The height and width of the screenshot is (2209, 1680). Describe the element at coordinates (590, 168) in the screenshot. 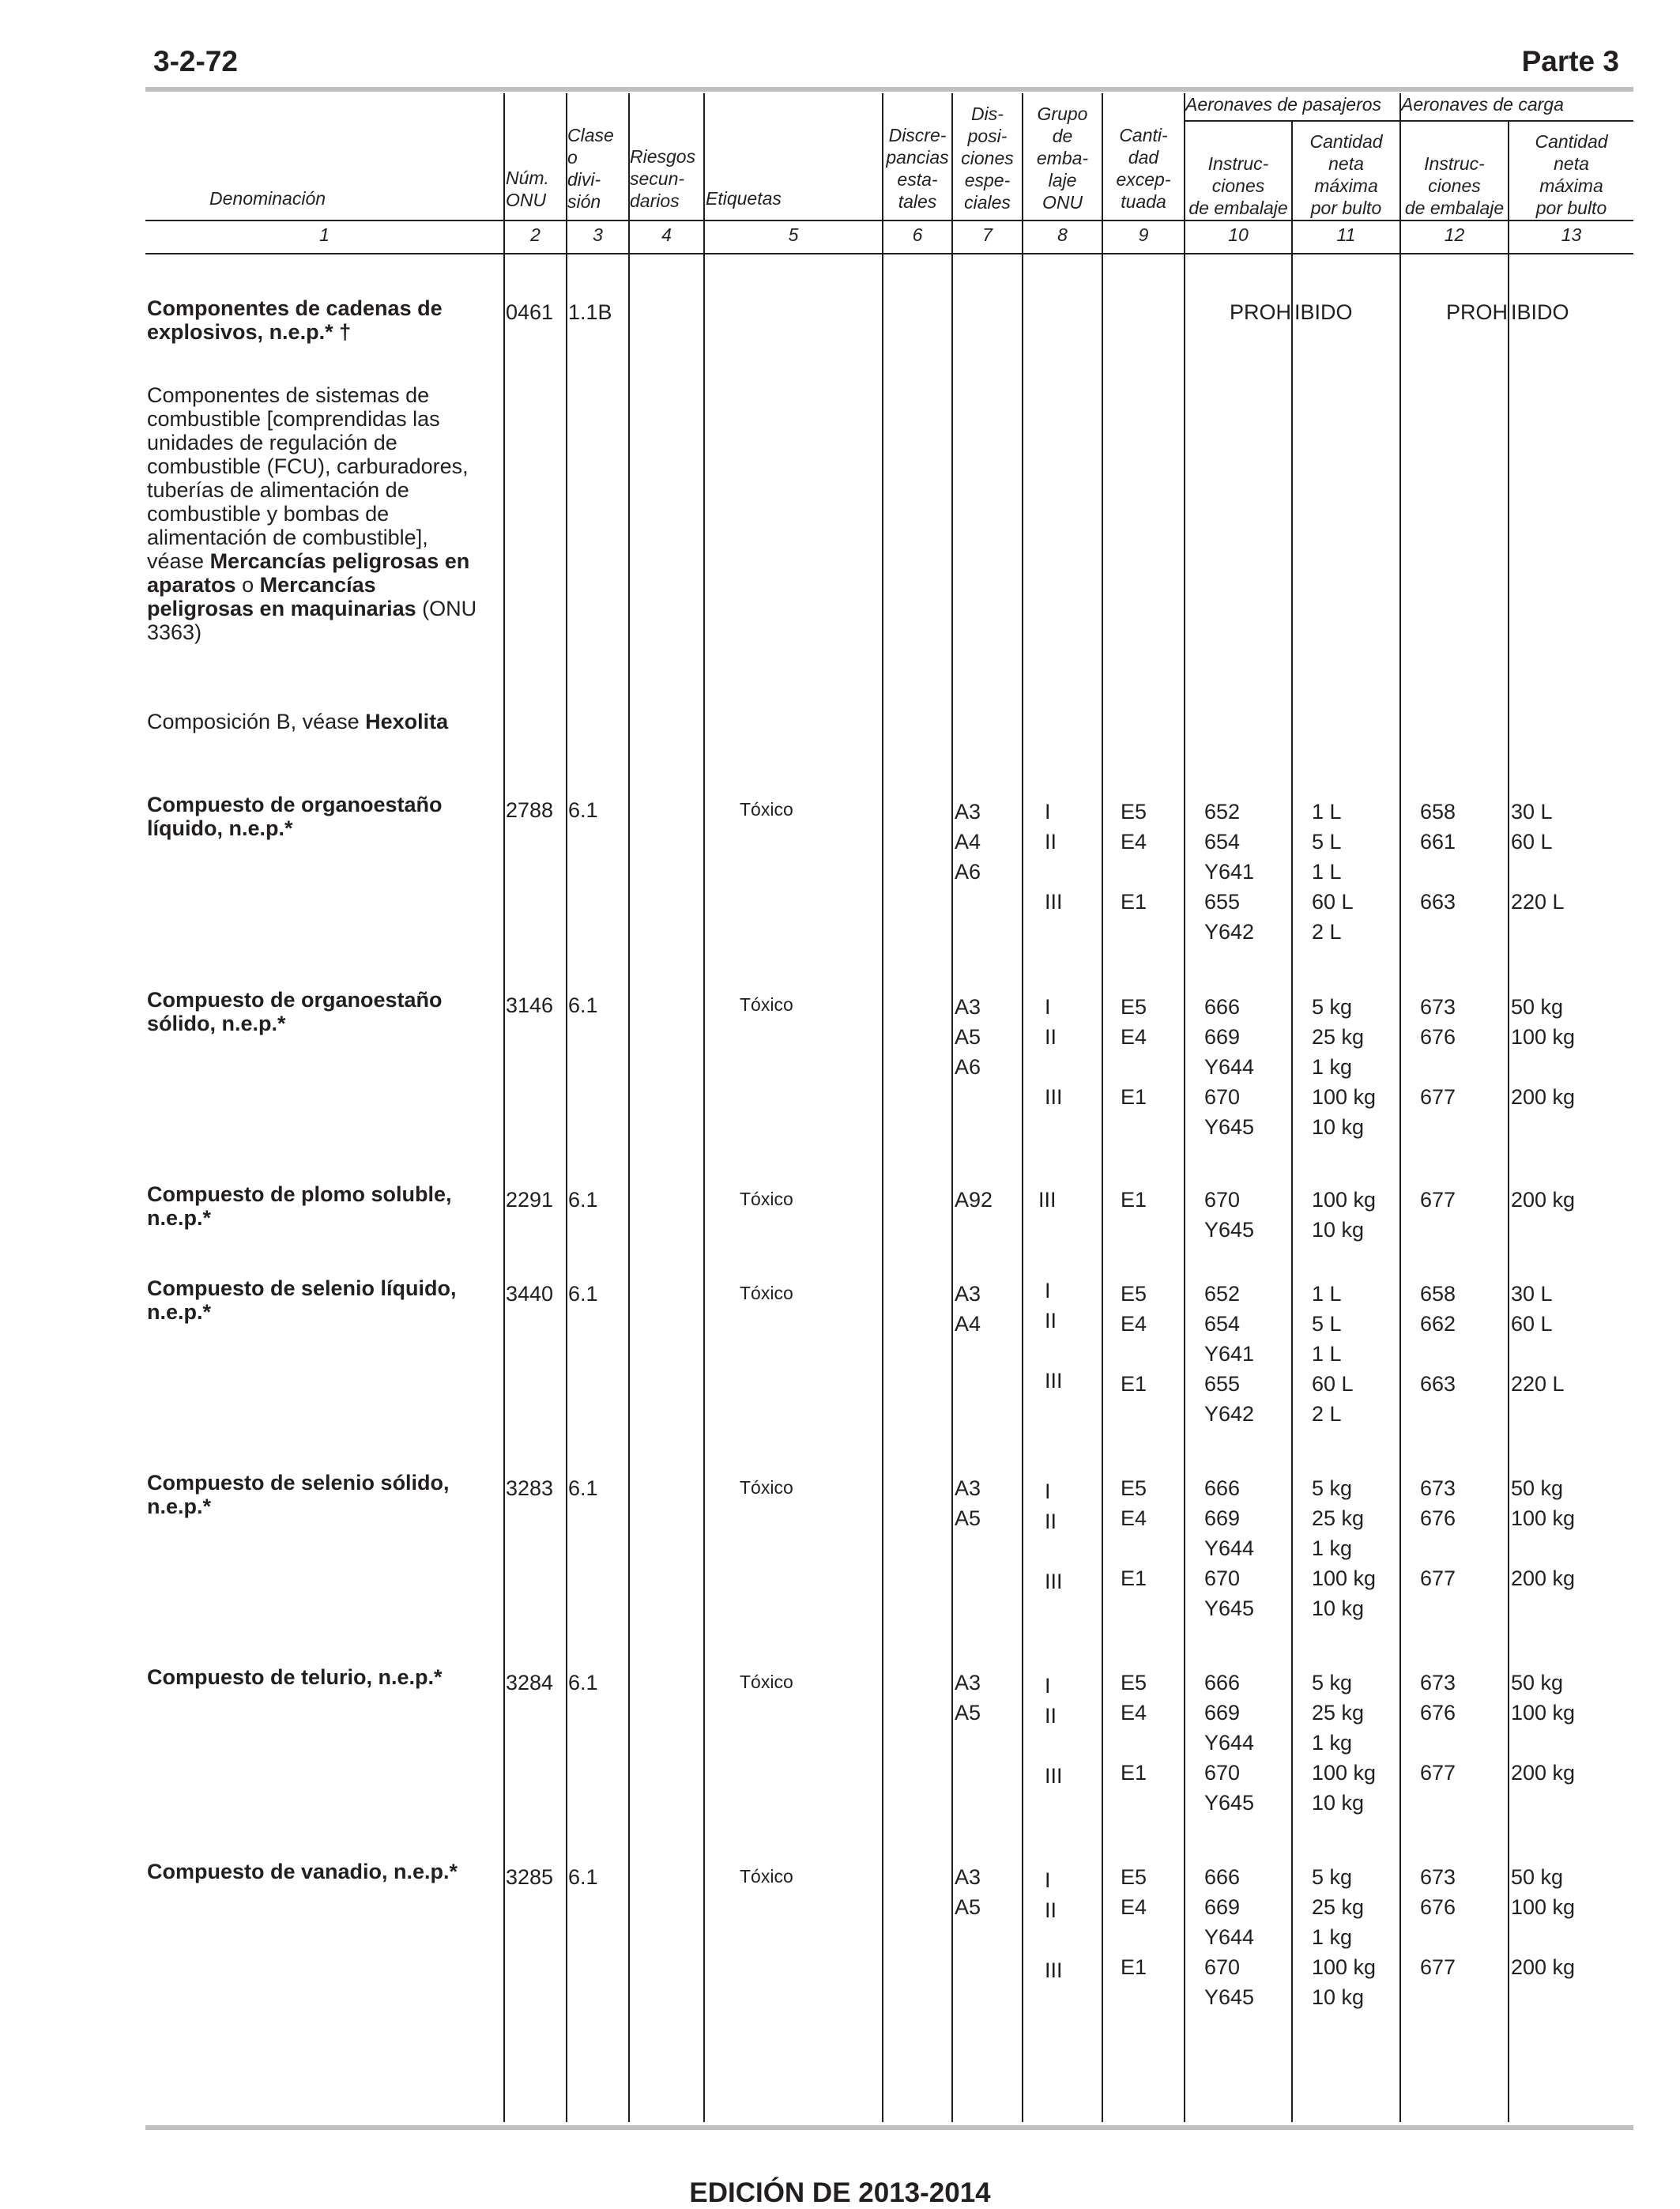

I see `col-clase: Clase o divi-sión` at that location.